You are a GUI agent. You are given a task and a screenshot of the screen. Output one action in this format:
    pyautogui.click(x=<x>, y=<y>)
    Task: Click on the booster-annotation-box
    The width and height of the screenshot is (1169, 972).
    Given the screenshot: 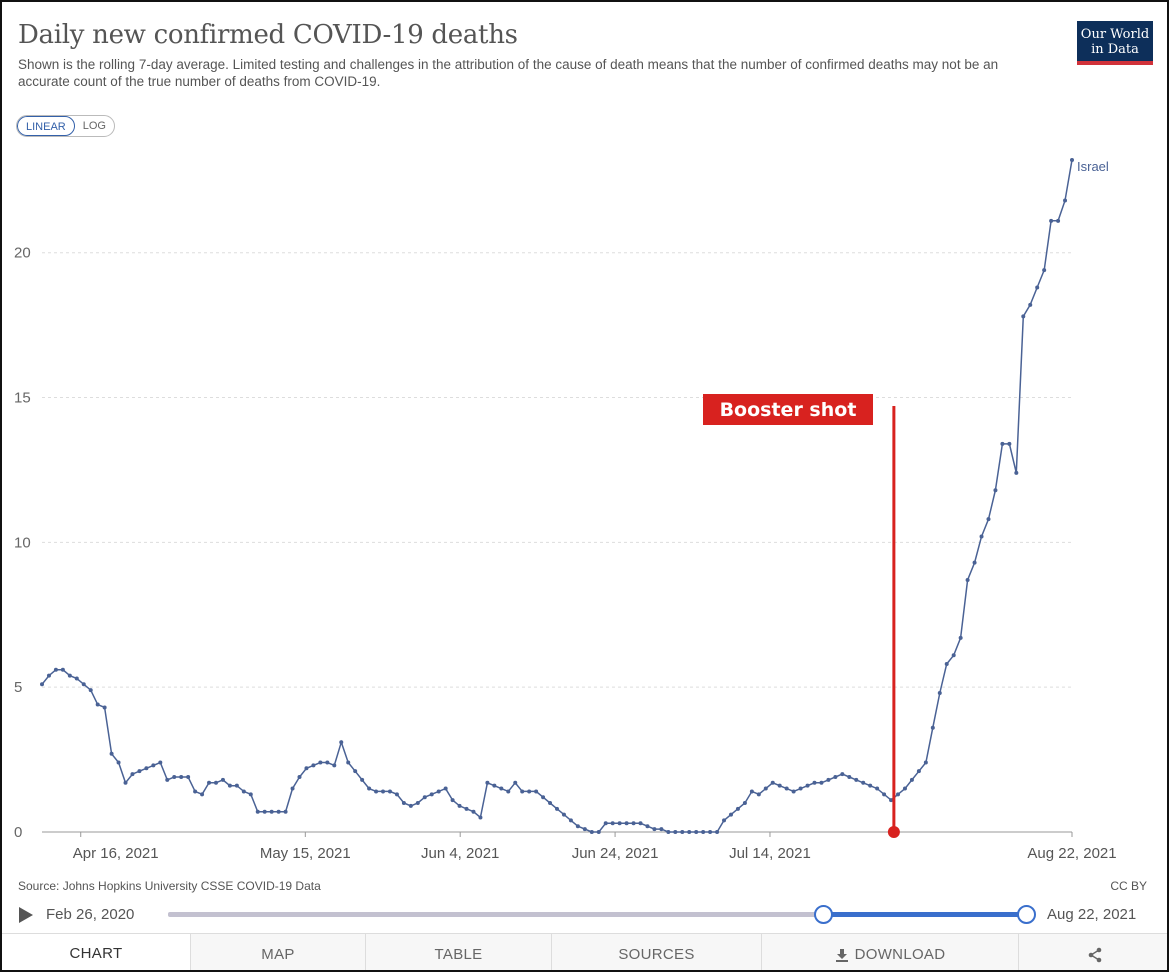 What is the action you would take?
    pyautogui.click(x=788, y=409)
    